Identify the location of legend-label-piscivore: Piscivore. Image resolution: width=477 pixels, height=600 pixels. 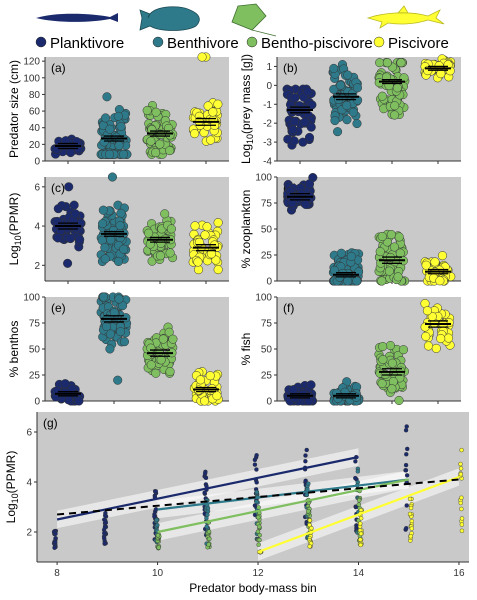
(418, 43).